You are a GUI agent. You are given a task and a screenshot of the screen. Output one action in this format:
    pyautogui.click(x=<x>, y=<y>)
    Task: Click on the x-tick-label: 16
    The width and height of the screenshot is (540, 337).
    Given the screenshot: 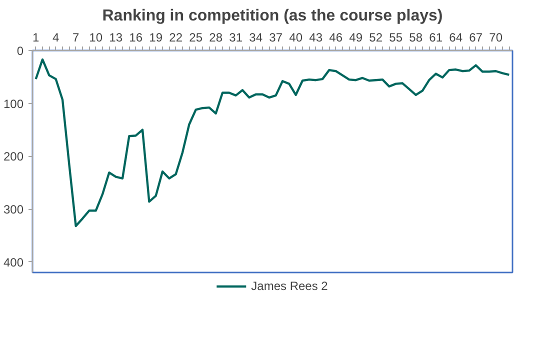 What is the action you would take?
    pyautogui.click(x=136, y=37)
    